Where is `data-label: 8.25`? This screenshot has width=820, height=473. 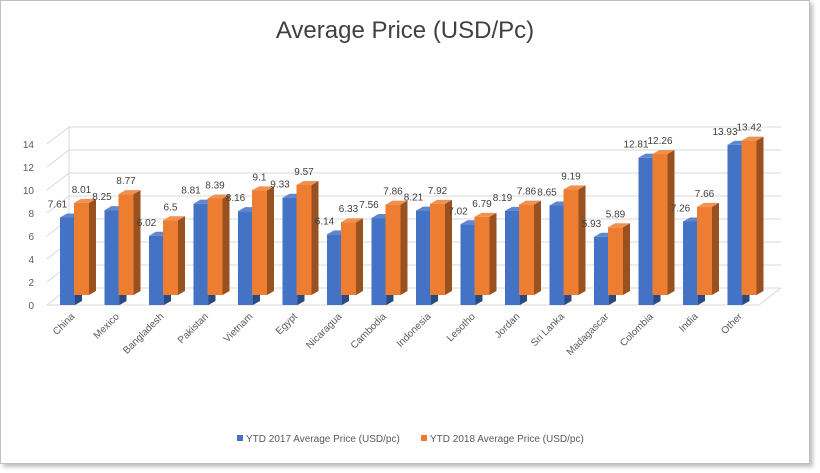
data-label: 8.25 is located at coordinates (102, 197).